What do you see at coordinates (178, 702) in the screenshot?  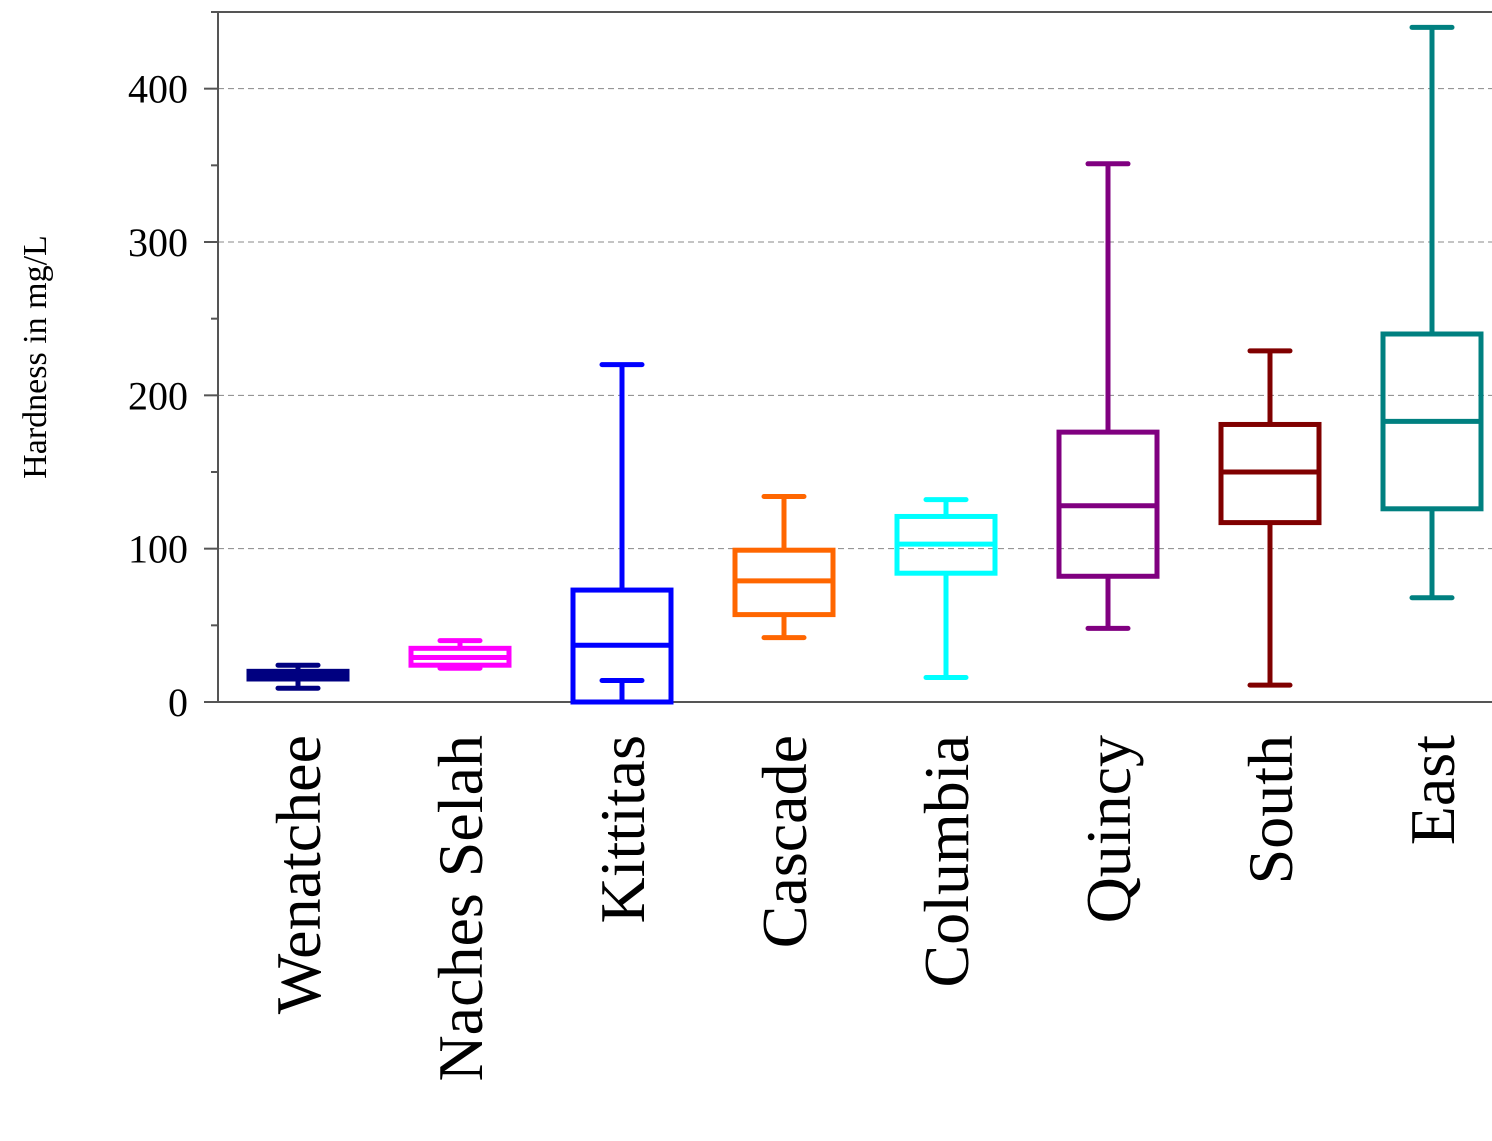 I see `y-tick-label: 0` at bounding box center [178, 702].